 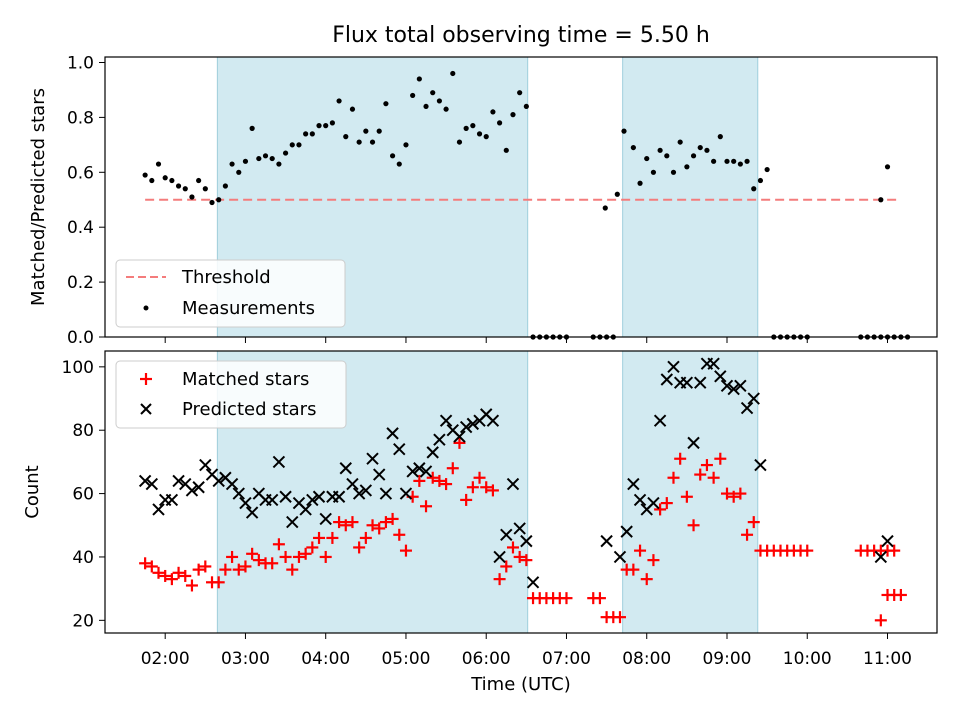 I want to click on bottom-shaded-interval, so click(x=690, y=492).